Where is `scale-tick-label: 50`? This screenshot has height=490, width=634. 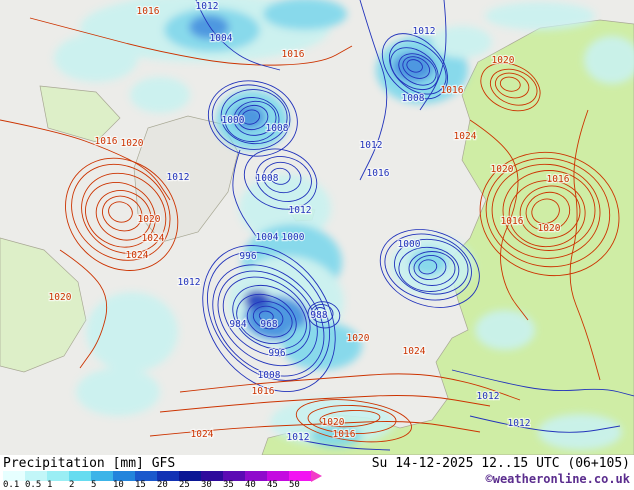 scale-tick-label: 50 is located at coordinates (294, 485).